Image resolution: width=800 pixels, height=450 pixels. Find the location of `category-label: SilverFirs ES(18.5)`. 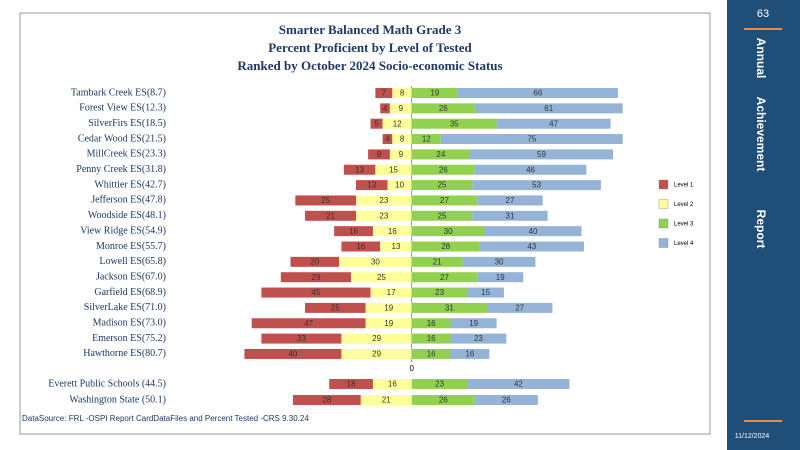

category-label: SilverFirs ES(18.5) is located at coordinates (127, 123).